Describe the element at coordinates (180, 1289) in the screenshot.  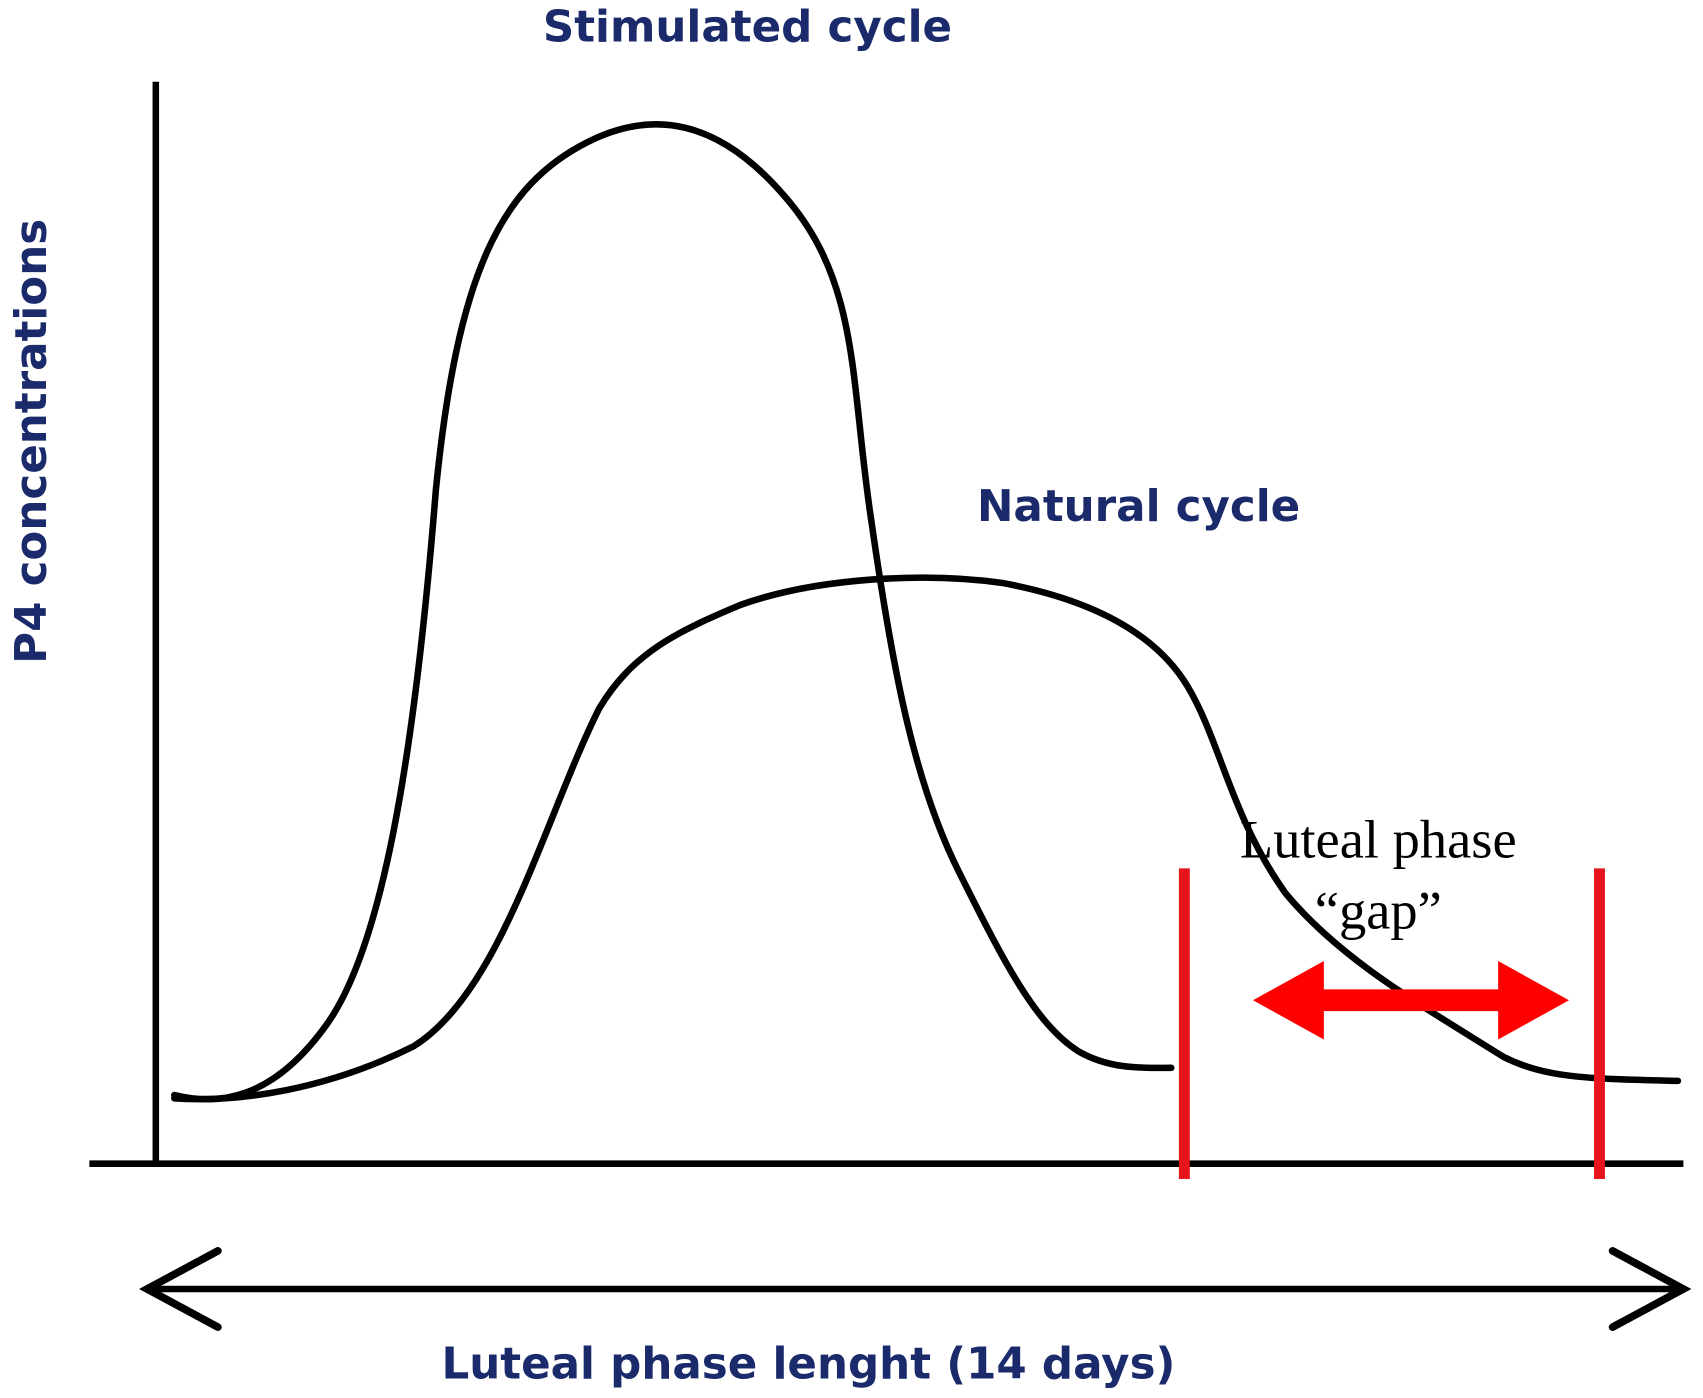
I see `length-arrow-left` at that location.